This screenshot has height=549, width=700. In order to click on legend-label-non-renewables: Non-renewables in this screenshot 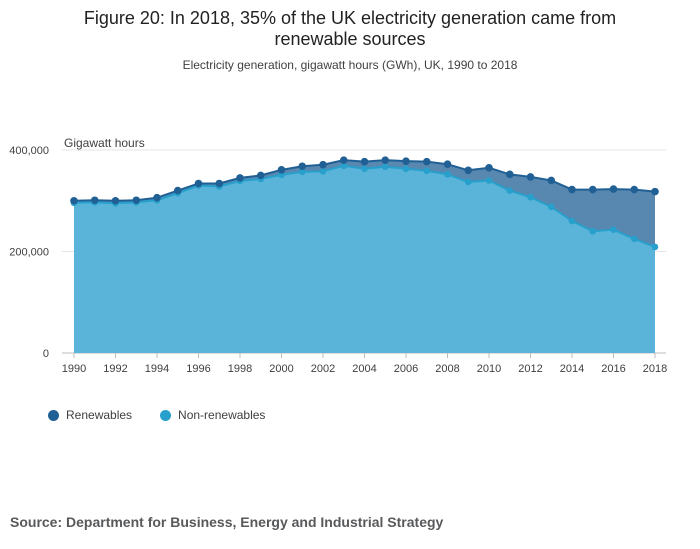, I will do `click(222, 415)`.